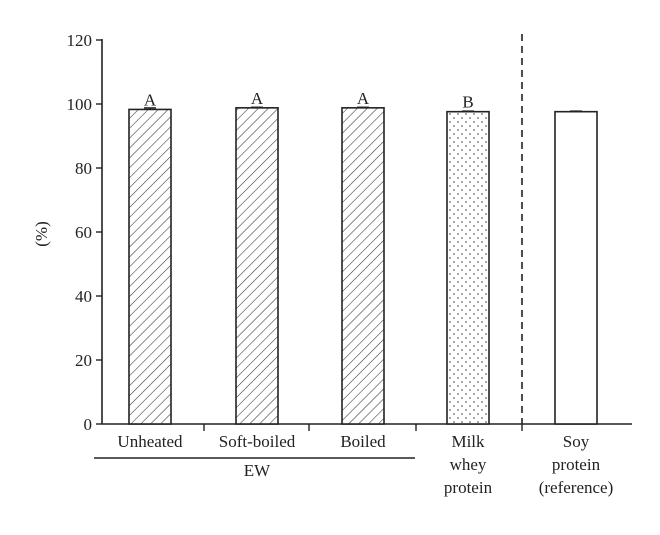  Describe the element at coordinates (83, 360) in the screenshot. I see `y-tick-label: 20` at that location.